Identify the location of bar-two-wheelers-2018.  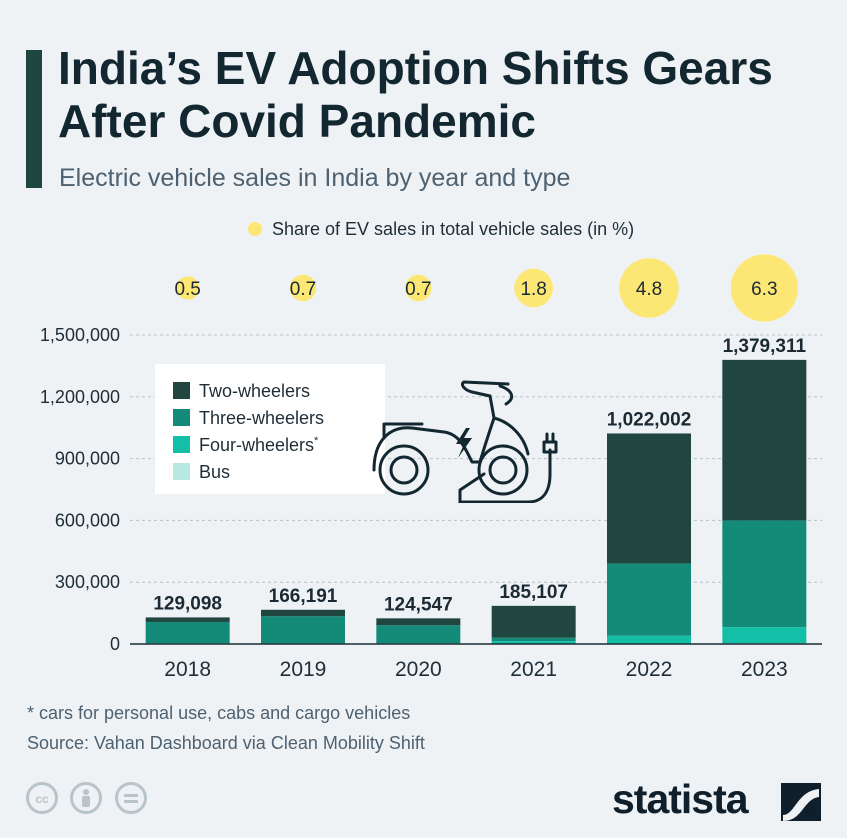
(187, 619).